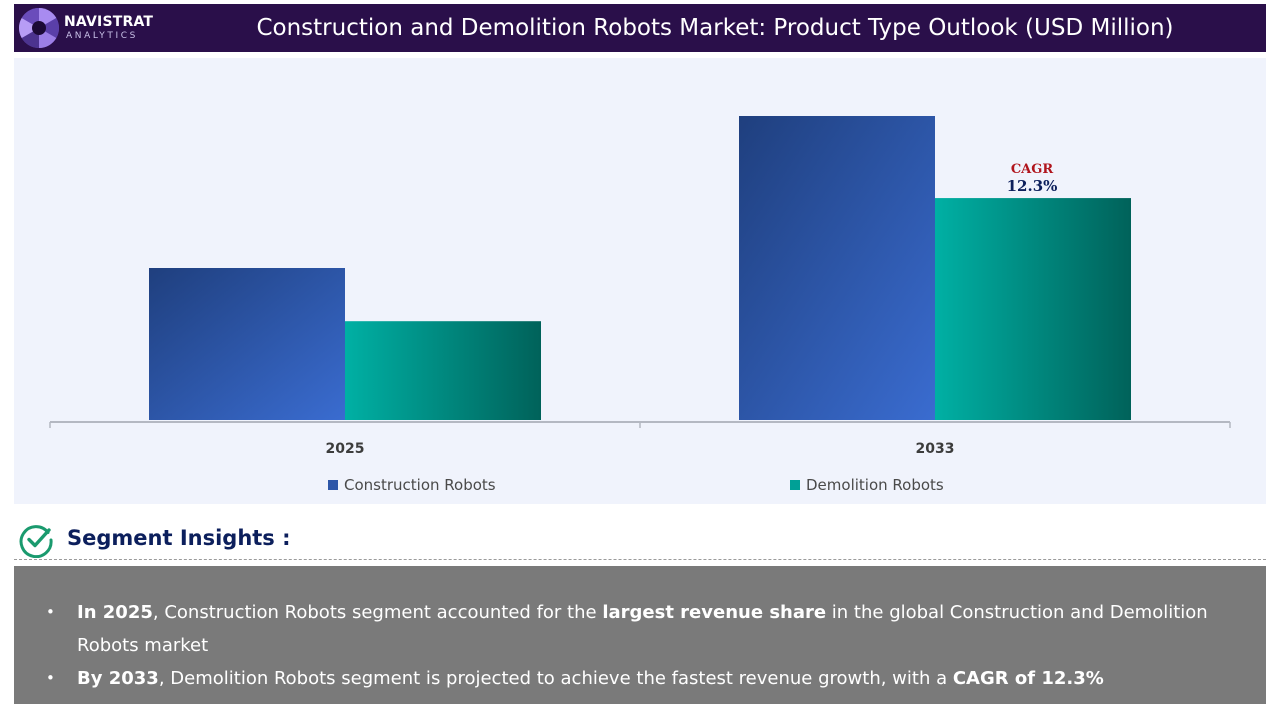  What do you see at coordinates (443, 370) in the screenshot?
I see `bar-demolition-robots-2025` at bounding box center [443, 370].